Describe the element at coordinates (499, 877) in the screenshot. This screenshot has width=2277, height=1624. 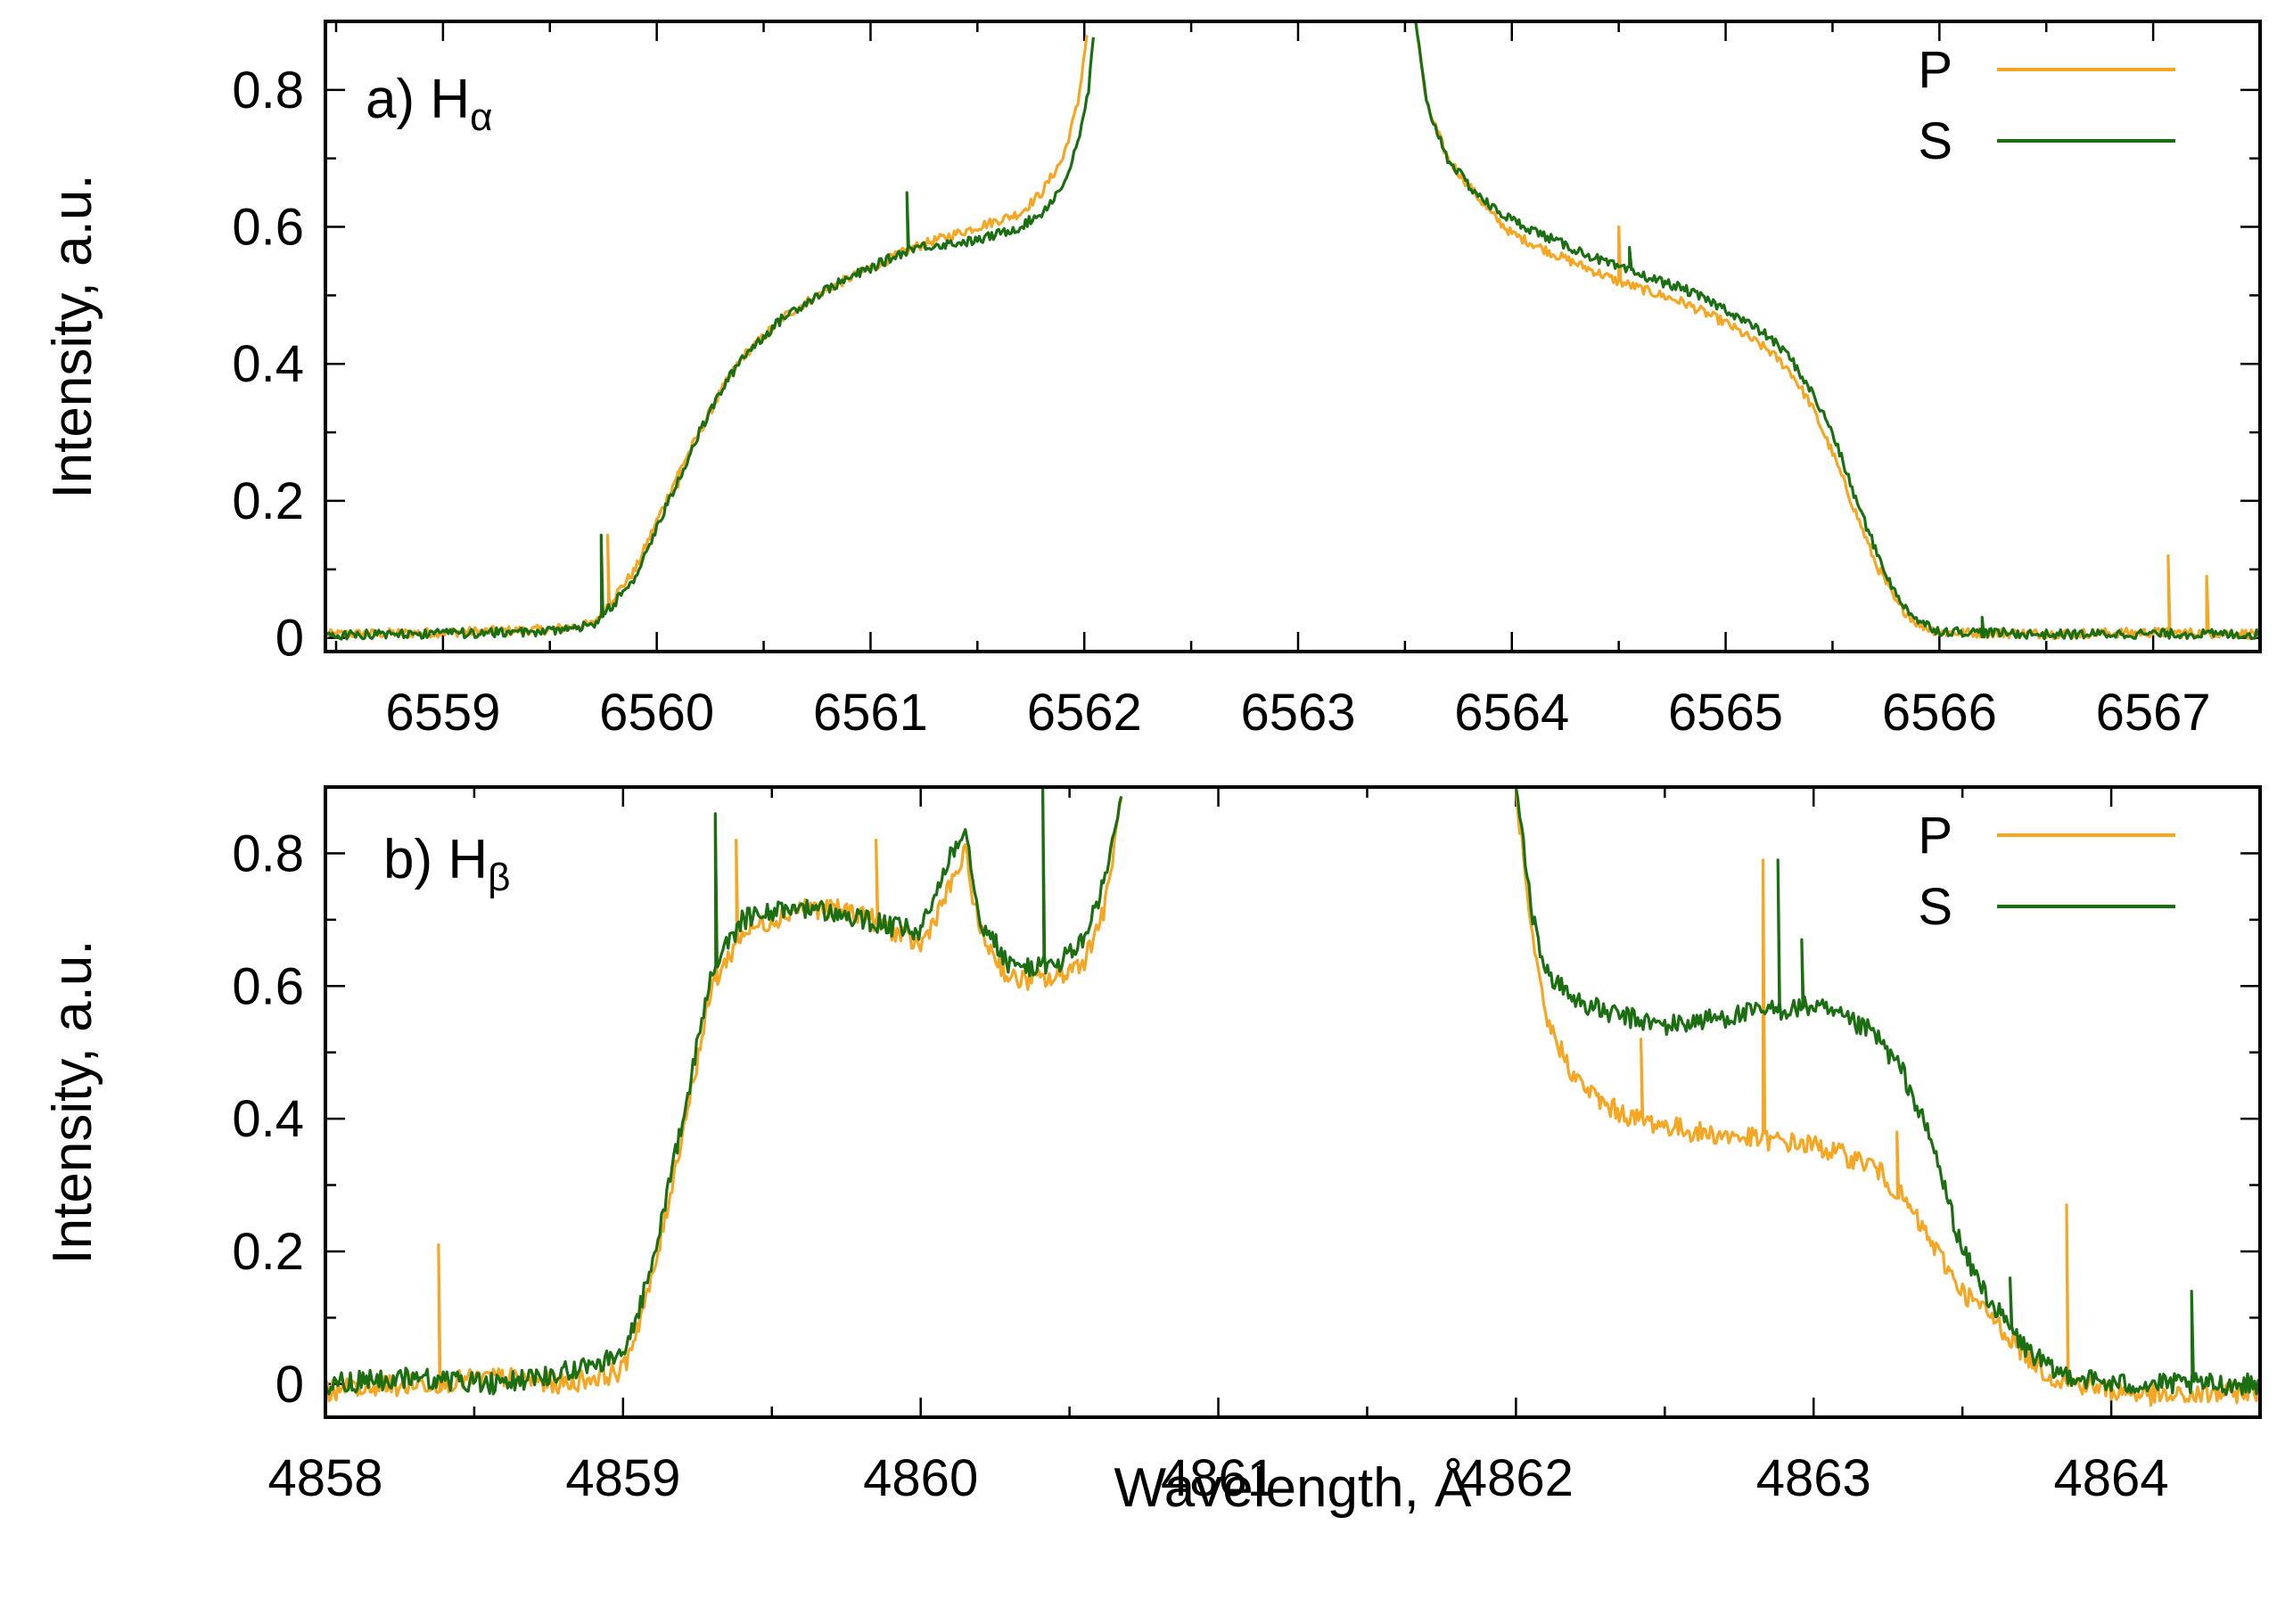
I see `panel-h-beta-label-subscript: β` at that location.